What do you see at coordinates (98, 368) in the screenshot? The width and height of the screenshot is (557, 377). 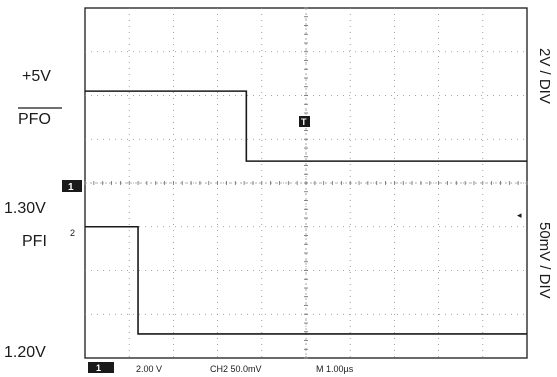 I see `status-ch: 1` at bounding box center [98, 368].